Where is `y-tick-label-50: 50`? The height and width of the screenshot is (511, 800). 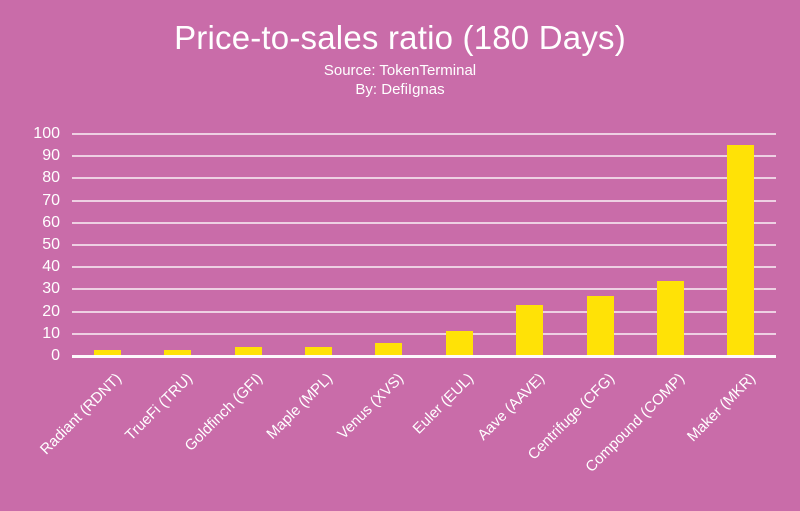 y-tick-label-50: 50 is located at coordinates (51, 244).